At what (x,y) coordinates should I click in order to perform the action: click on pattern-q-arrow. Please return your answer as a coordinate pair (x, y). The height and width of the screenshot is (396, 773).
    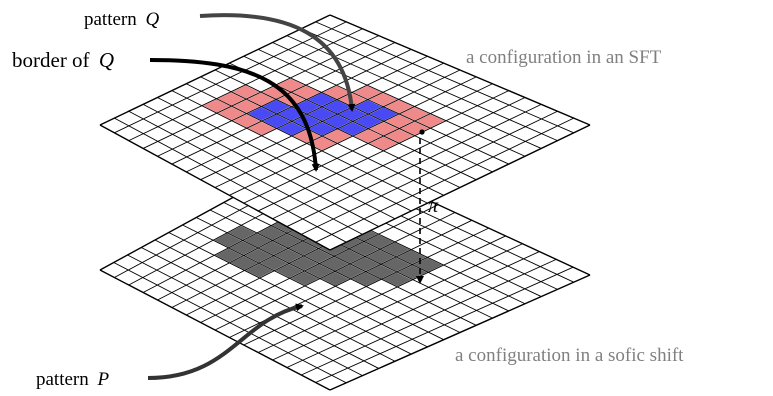
    Looking at the image, I should click on (277, 62).